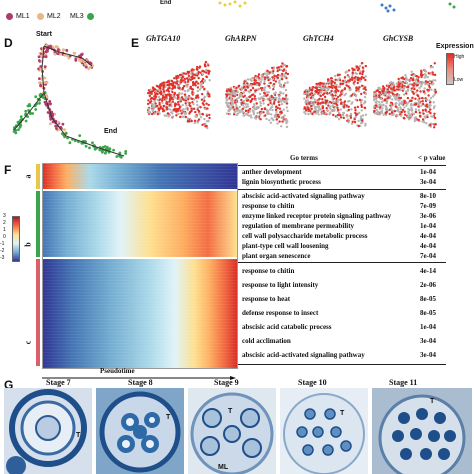 The height and width of the screenshot is (474, 474). I want to click on heatmap-cluster-a, so click(140, 176).